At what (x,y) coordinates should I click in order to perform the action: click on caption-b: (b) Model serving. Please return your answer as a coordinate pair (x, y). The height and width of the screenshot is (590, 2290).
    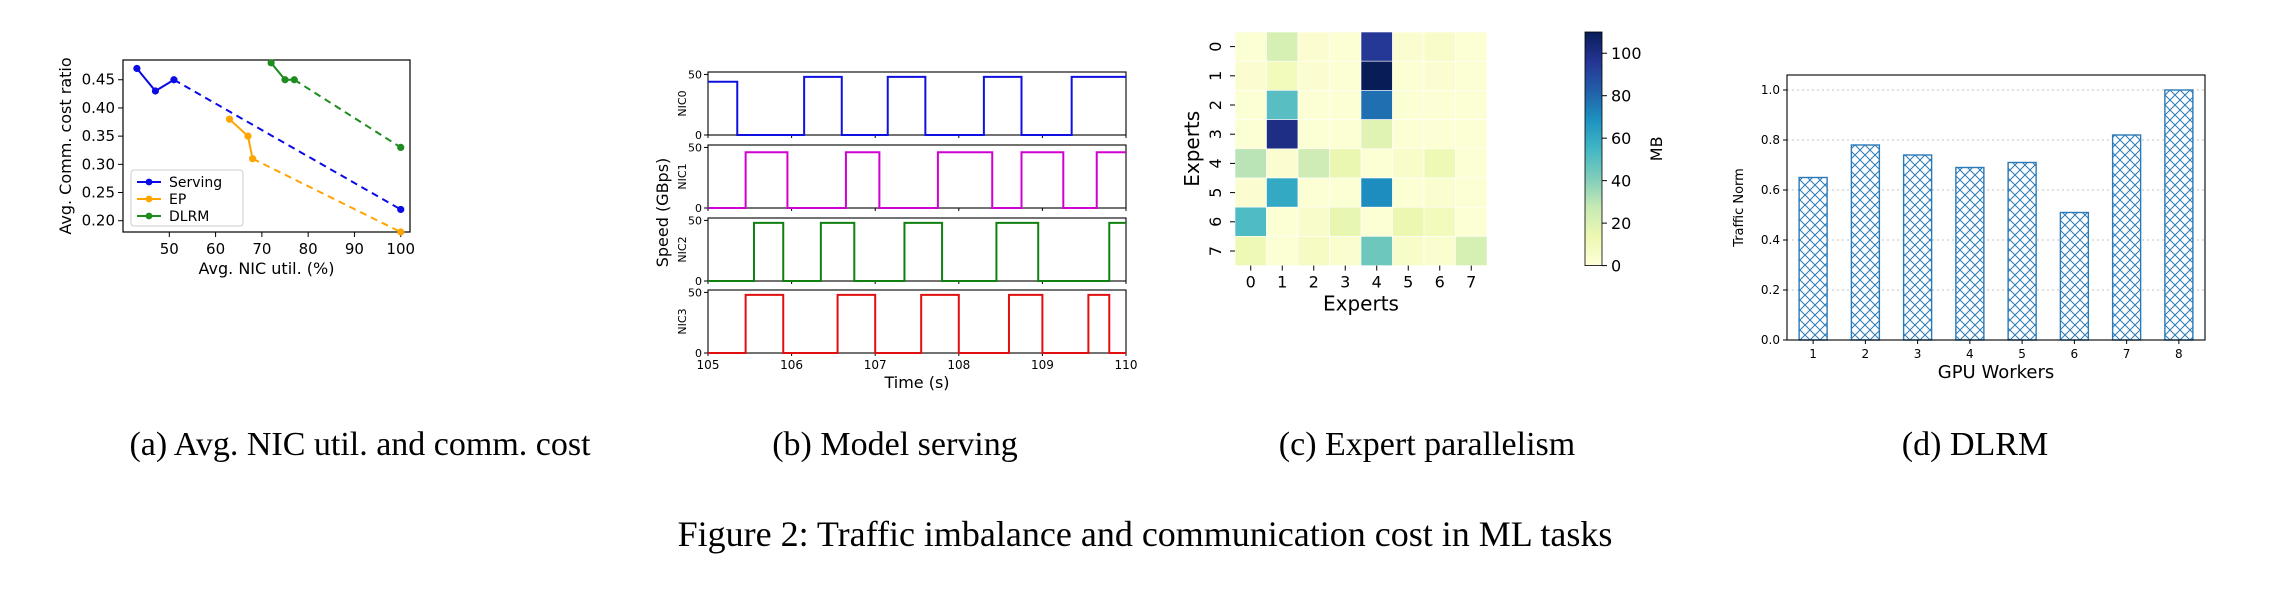
    Looking at the image, I should click on (895, 444).